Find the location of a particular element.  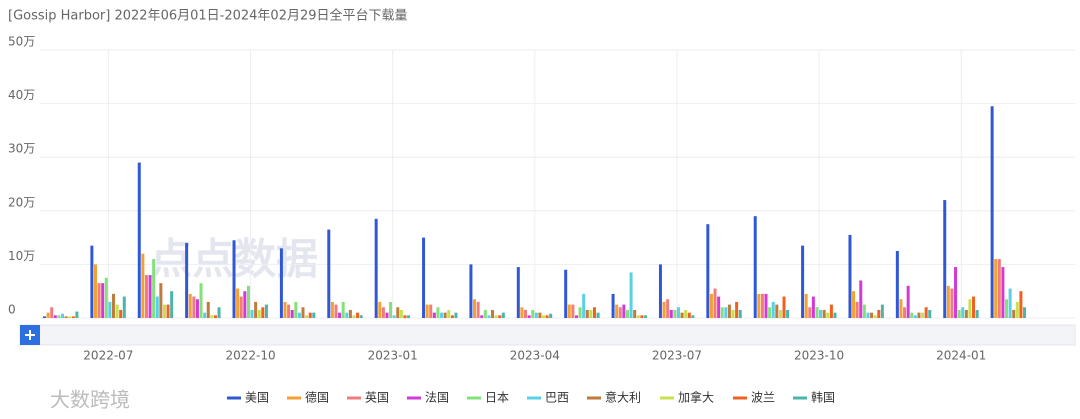

y-tick-label: 30万 is located at coordinates (21, 149).